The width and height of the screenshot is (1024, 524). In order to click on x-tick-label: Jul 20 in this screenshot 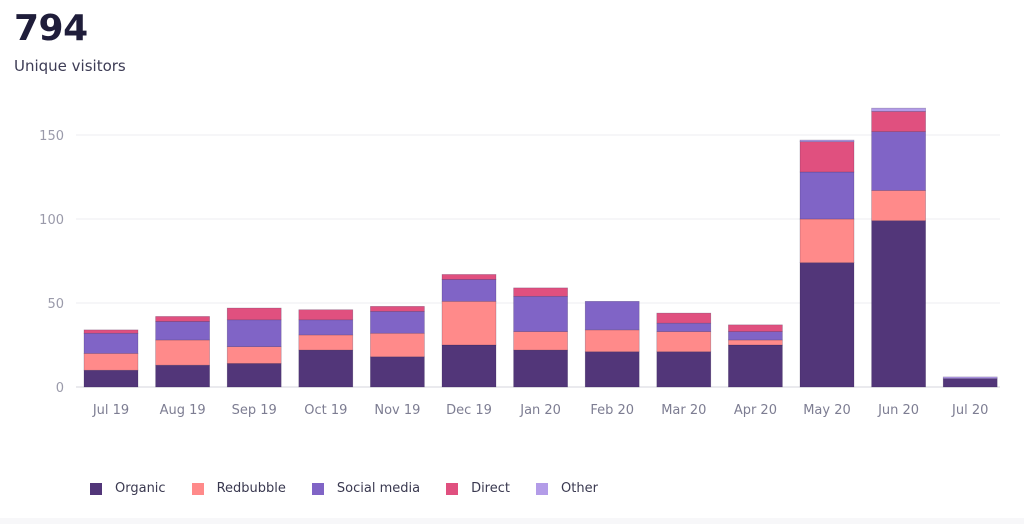, I will do `click(969, 410)`.